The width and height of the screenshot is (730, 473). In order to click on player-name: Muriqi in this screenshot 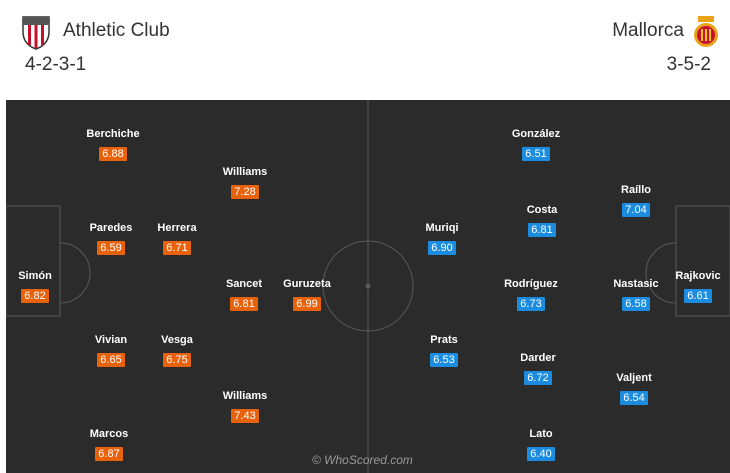, I will do `click(442, 228)`.